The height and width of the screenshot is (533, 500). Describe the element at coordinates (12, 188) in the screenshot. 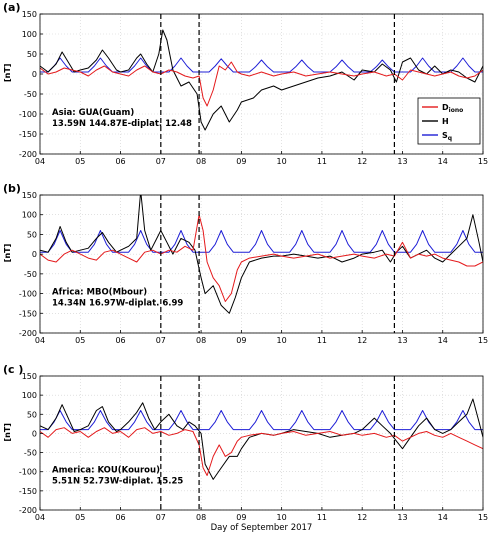

I see `panel-label: (b)` at that location.